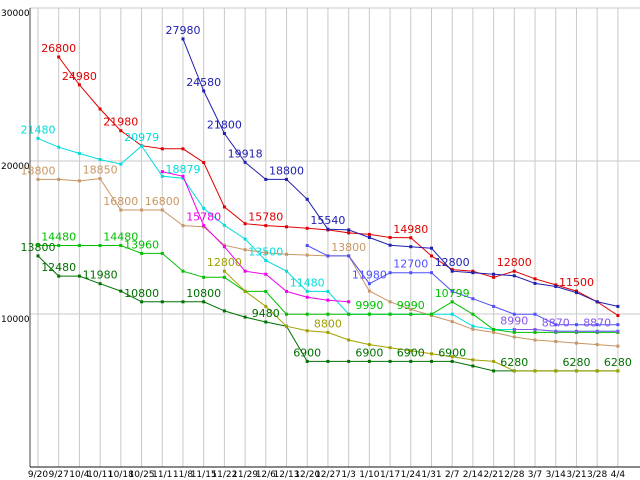 This screenshot has height=480, width=640. What do you see at coordinates (307, 475) in the screenshot?
I see `x-tick-label: 12/20` at bounding box center [307, 475].